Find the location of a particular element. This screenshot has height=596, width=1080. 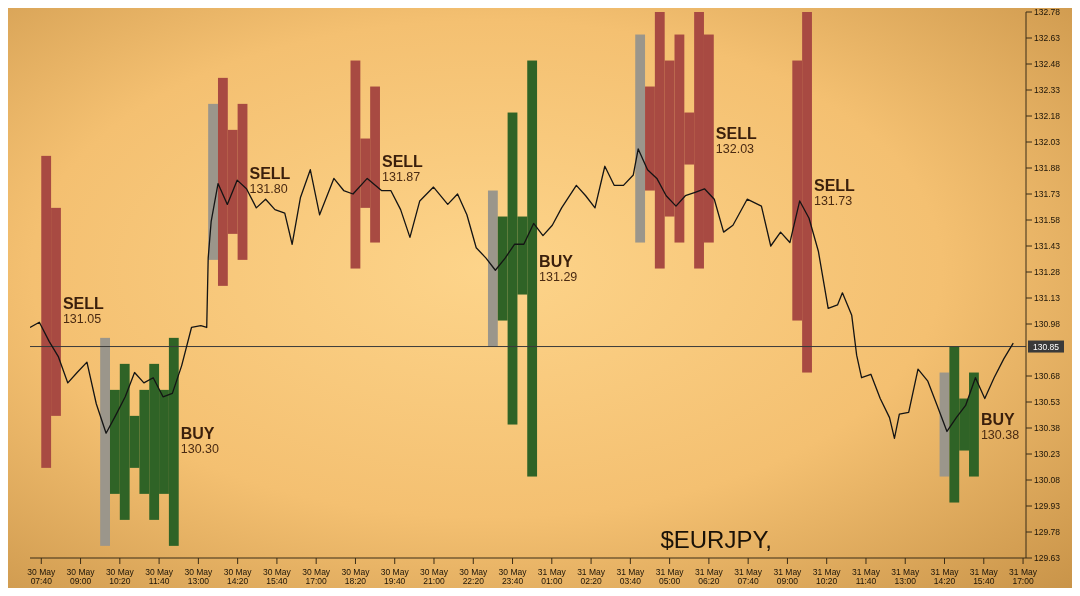

x-tick-label: 31 May 14:20 is located at coordinates (945, 576).